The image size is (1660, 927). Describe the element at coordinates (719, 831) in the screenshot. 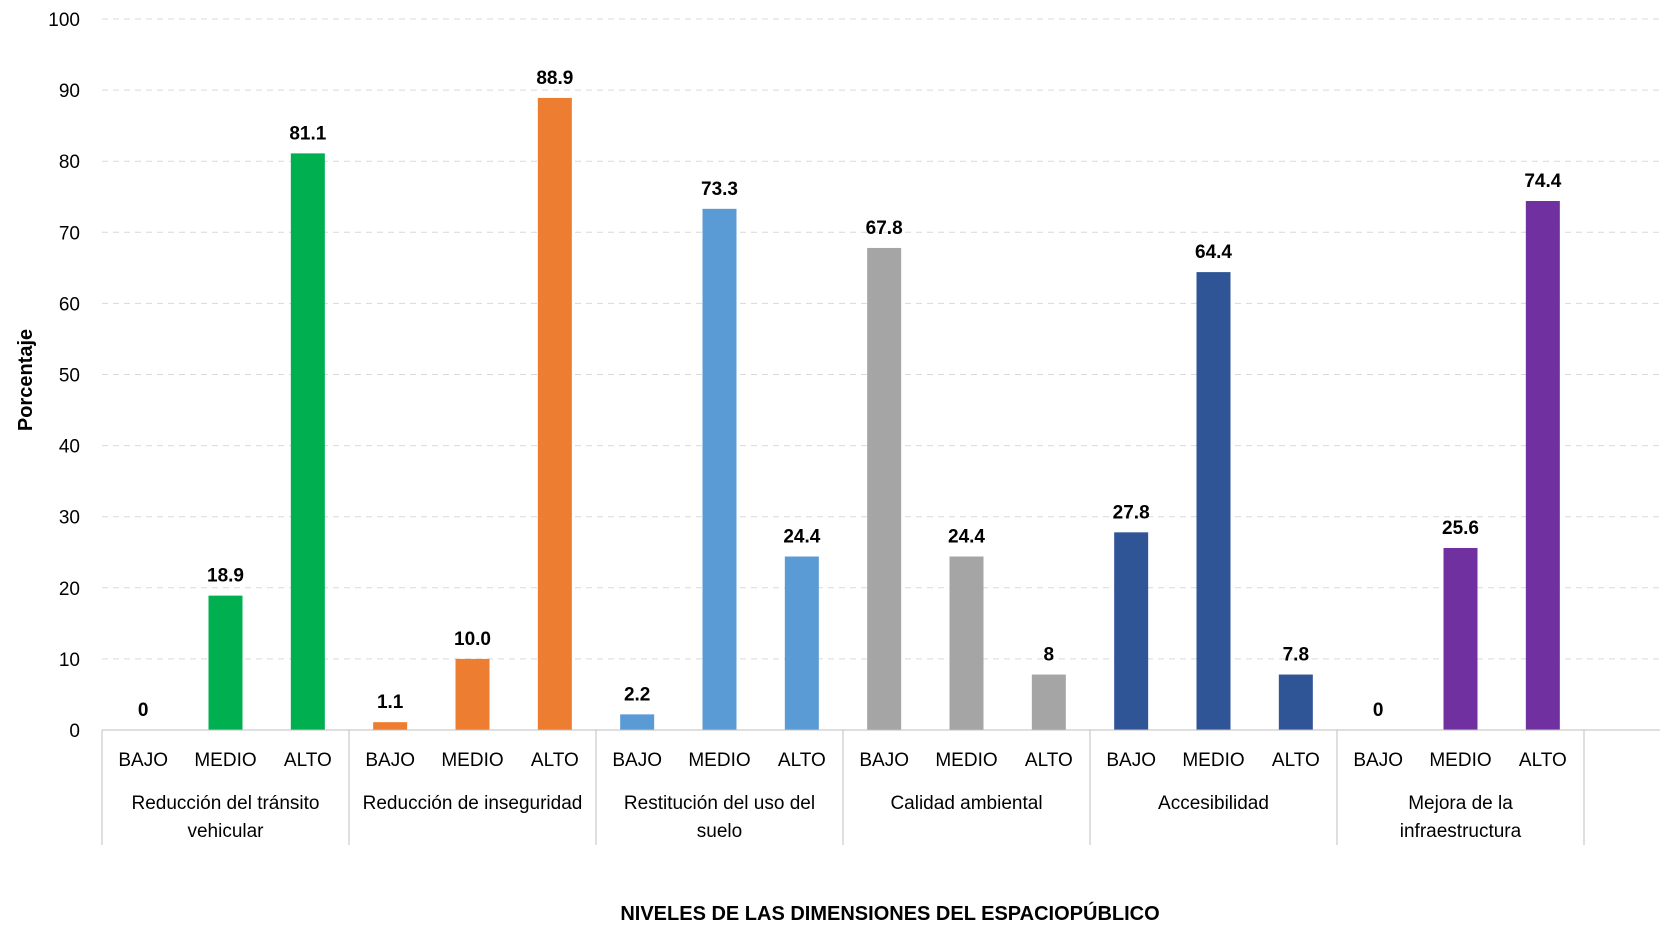

I see `dimension-label: suelo` at that location.